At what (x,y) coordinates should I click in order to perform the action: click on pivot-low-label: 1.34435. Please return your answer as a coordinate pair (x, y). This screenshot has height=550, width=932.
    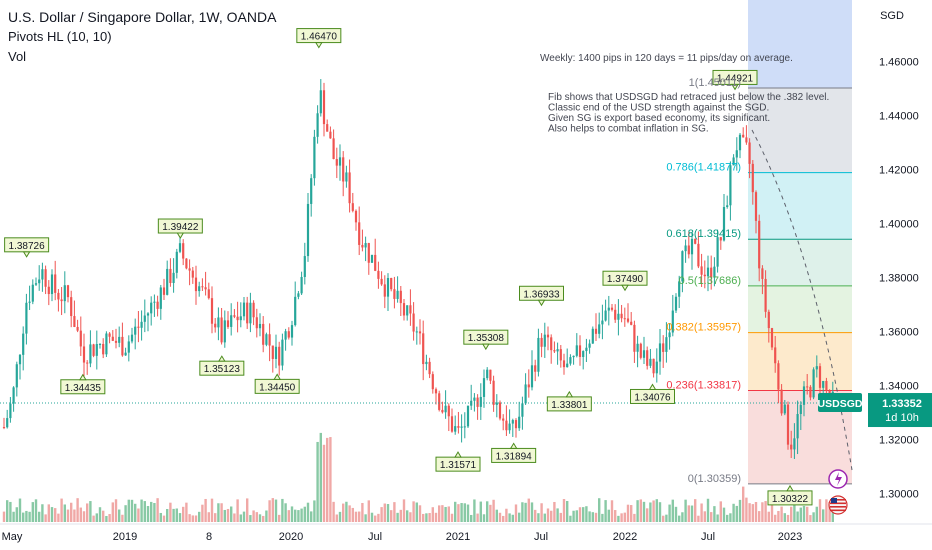
    Looking at the image, I should click on (83, 384).